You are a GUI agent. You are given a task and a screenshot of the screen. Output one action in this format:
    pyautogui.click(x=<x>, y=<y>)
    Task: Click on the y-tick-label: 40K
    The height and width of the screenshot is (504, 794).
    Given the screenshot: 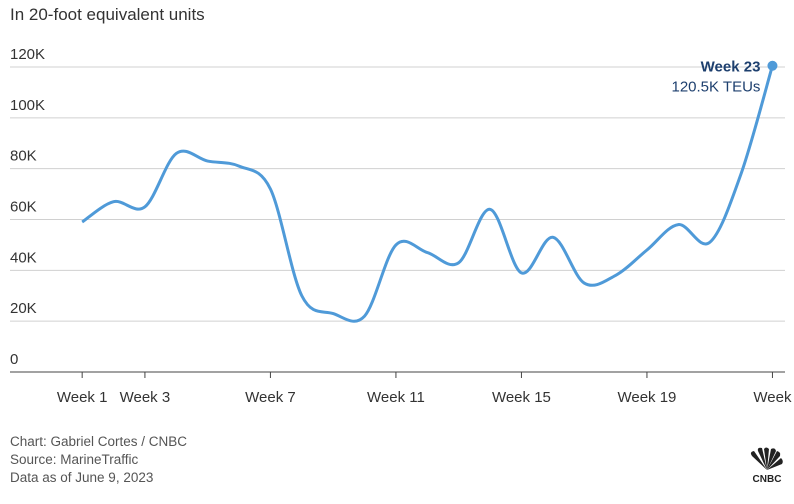 What is the action you would take?
    pyautogui.click(x=23, y=257)
    